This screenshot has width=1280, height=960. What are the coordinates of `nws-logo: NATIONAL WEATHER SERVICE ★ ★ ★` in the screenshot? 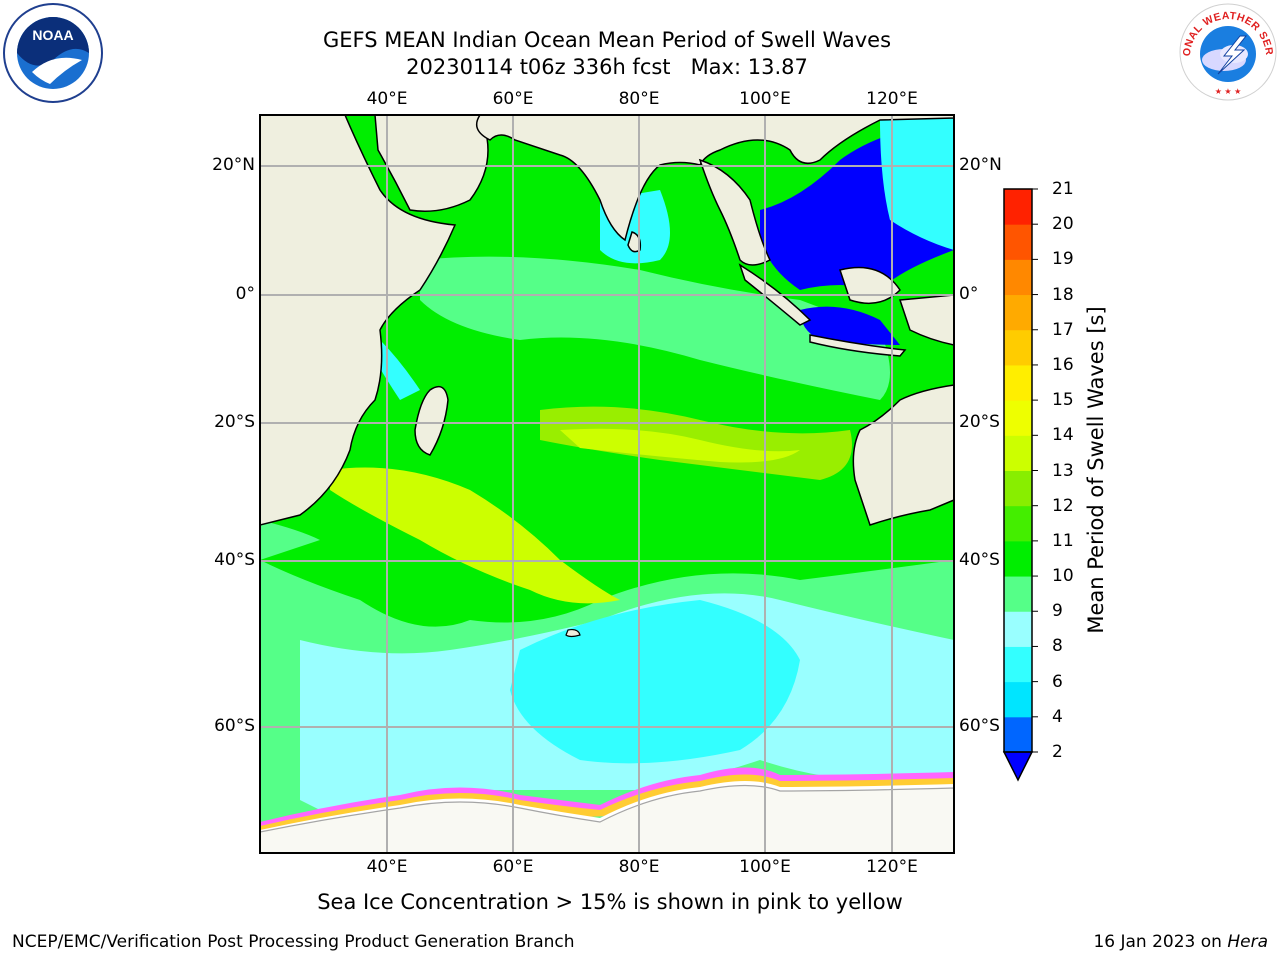 It's located at (1227, 51).